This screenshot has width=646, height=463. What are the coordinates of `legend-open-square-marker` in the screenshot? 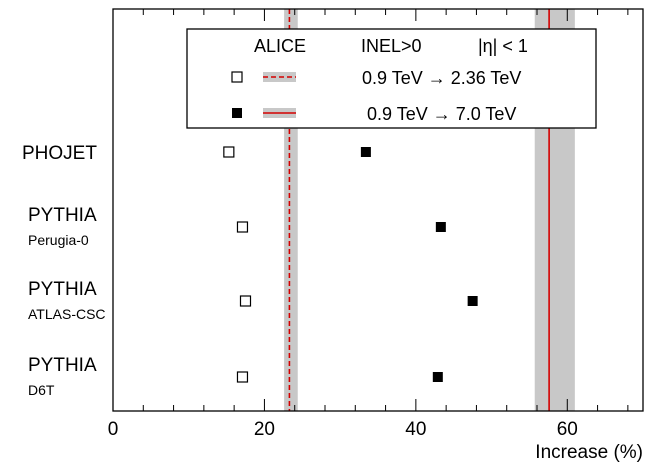 It's located at (237, 77).